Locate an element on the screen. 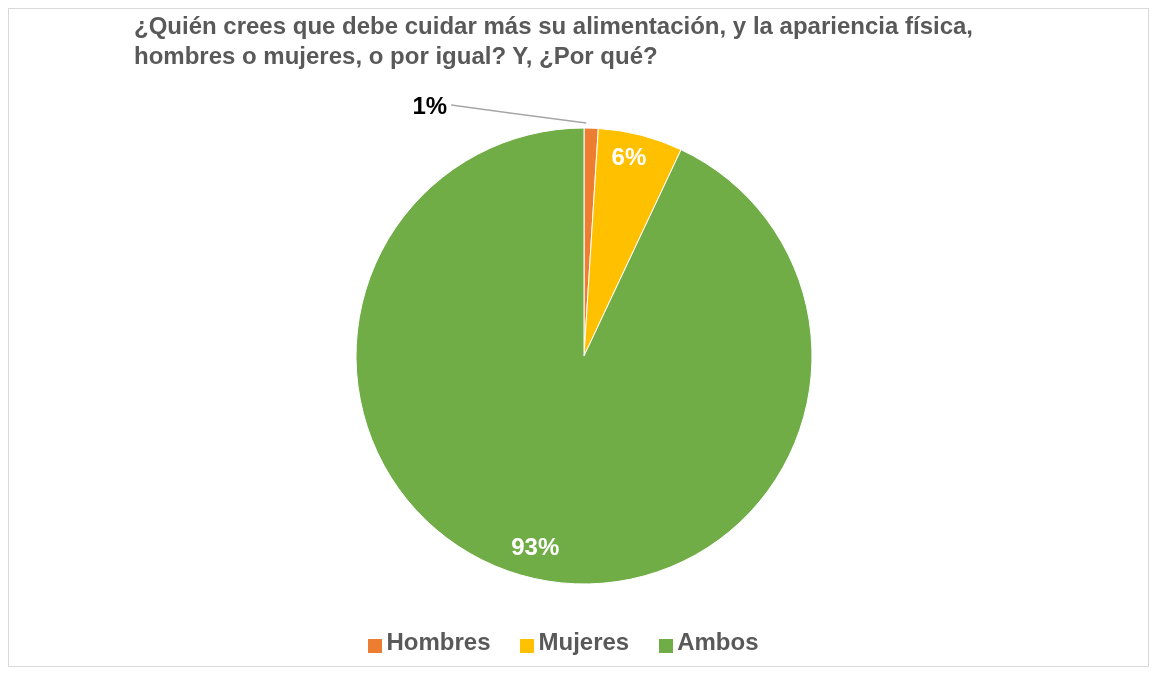  chart-title: ¿Quién crees que debe cuidar más su alimentación, y la apariencia física, hombres o mujeres, o por igual? Y, ¿Por qué? is located at coordinates (554, 41).